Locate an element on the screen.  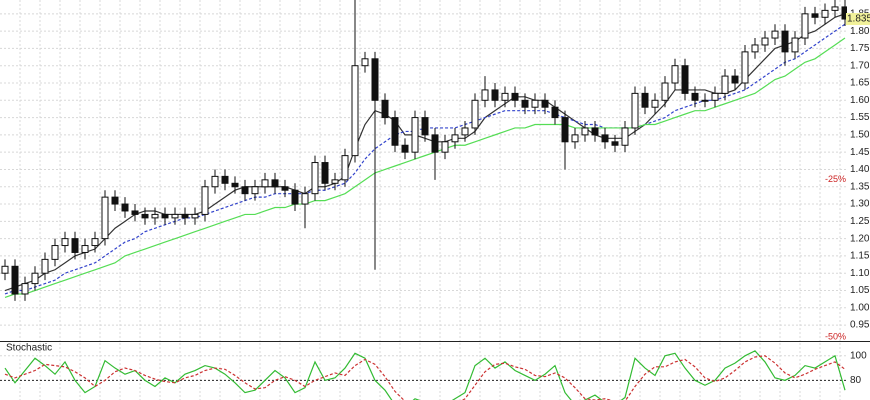
y-tick-label: 1.15 is located at coordinates (860, 256).